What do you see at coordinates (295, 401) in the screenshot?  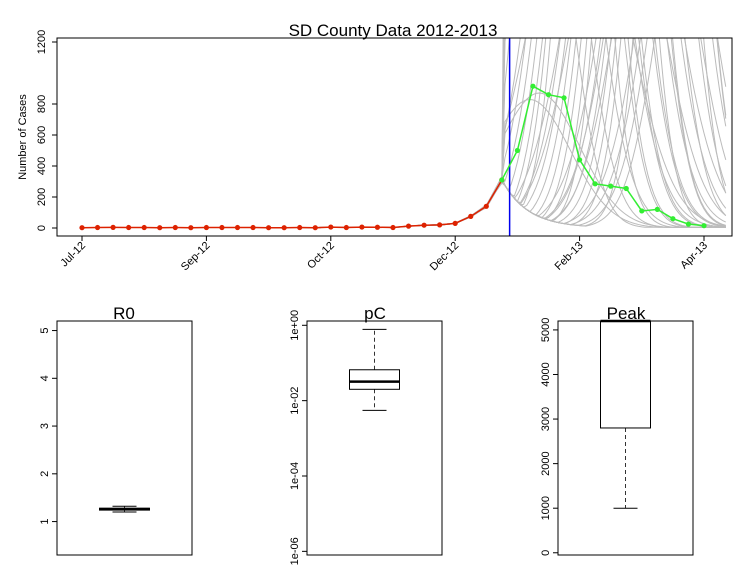 I see `y-tick-label: 1e-02` at bounding box center [295, 401].